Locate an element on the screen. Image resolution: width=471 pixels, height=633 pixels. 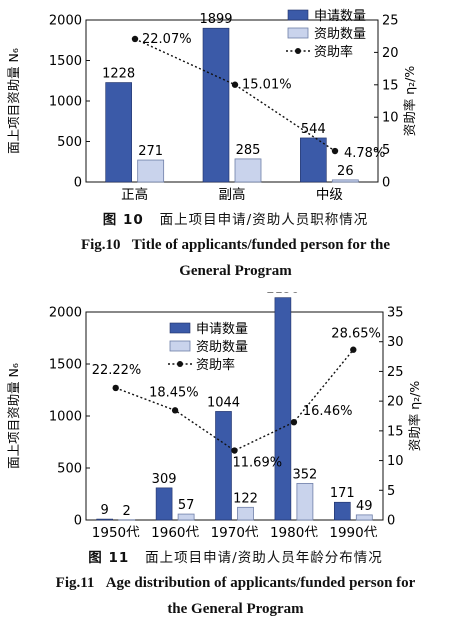
fig10-ylabel: 面上项目资助量 N₆ is located at coordinates (13, 101).